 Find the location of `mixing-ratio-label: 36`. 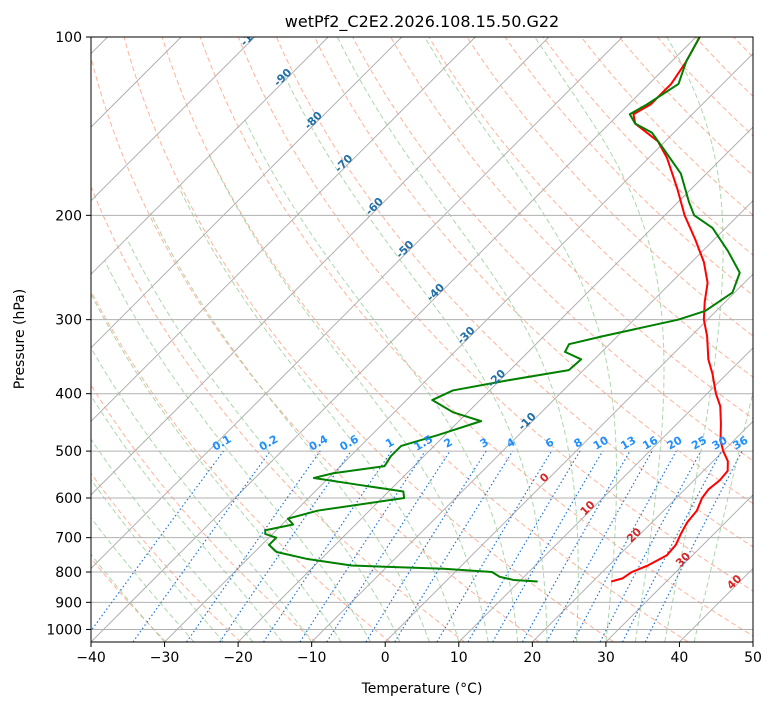

mixing-ratio-label: 36 is located at coordinates (740, 442).